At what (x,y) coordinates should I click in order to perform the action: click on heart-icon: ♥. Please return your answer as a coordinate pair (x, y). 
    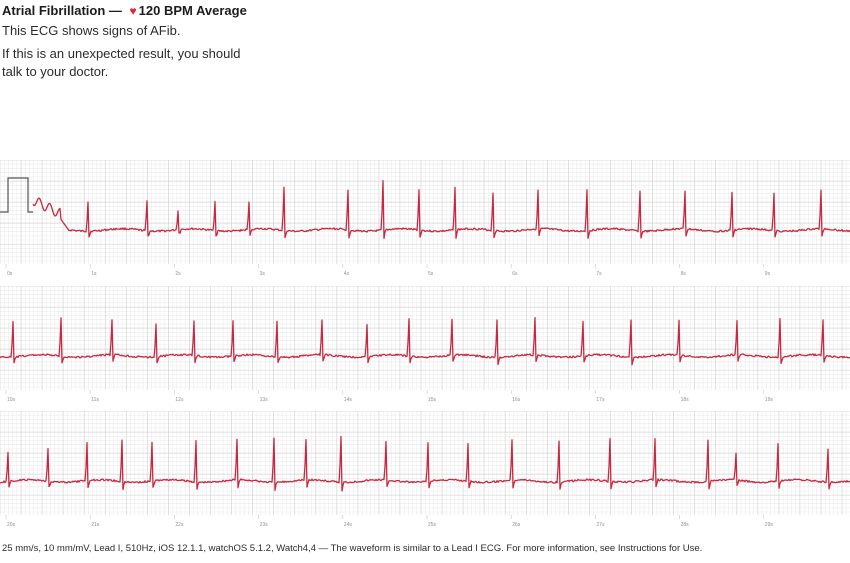
    Looking at the image, I should click on (133, 11).